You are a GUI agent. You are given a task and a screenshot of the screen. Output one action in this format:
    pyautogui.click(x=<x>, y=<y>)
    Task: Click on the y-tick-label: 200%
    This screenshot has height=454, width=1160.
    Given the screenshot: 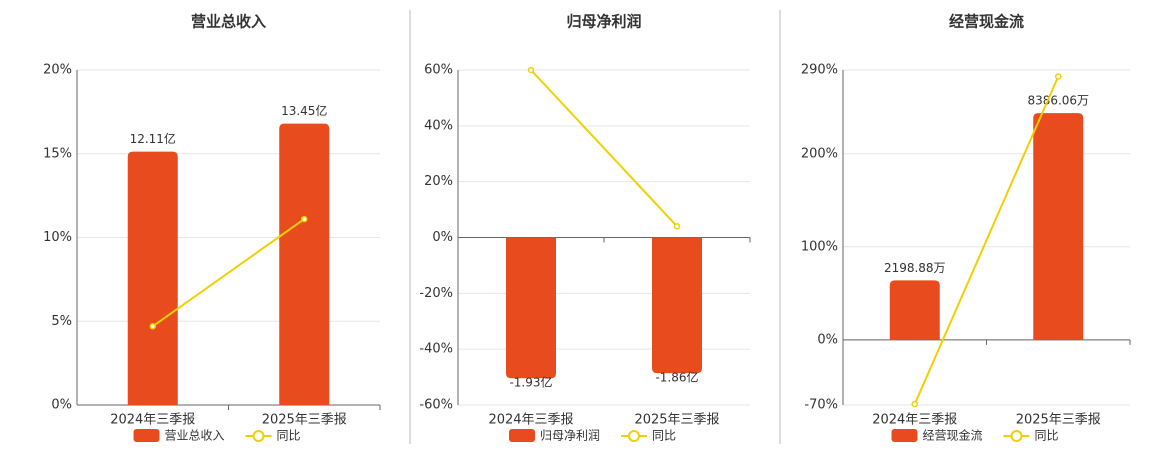 What is the action you would take?
    pyautogui.click(x=819, y=153)
    